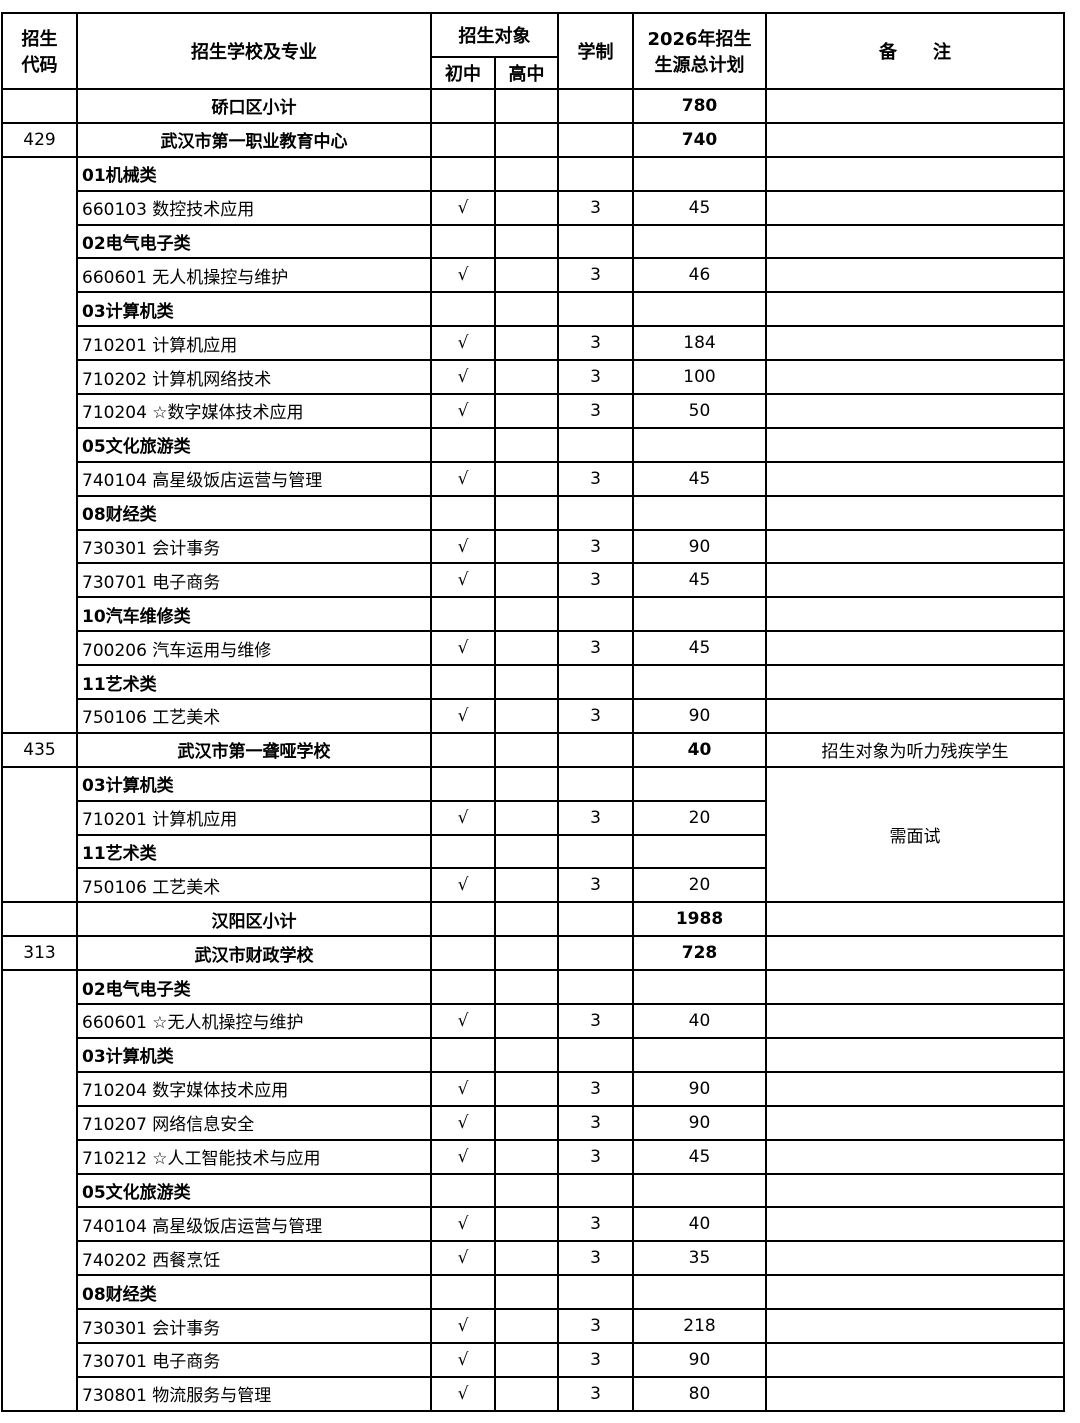  I want to click on header-junior: 初中, so click(463, 73).